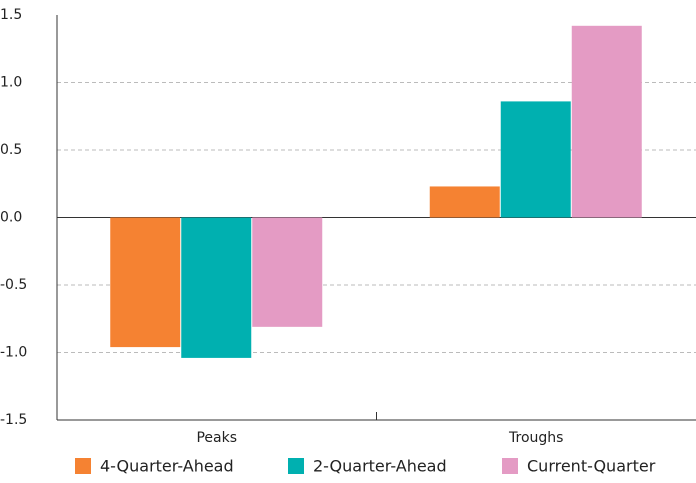 The image size is (696, 483). Describe the element at coordinates (13, 353) in the screenshot. I see `y-tick-label: -1.0` at that location.